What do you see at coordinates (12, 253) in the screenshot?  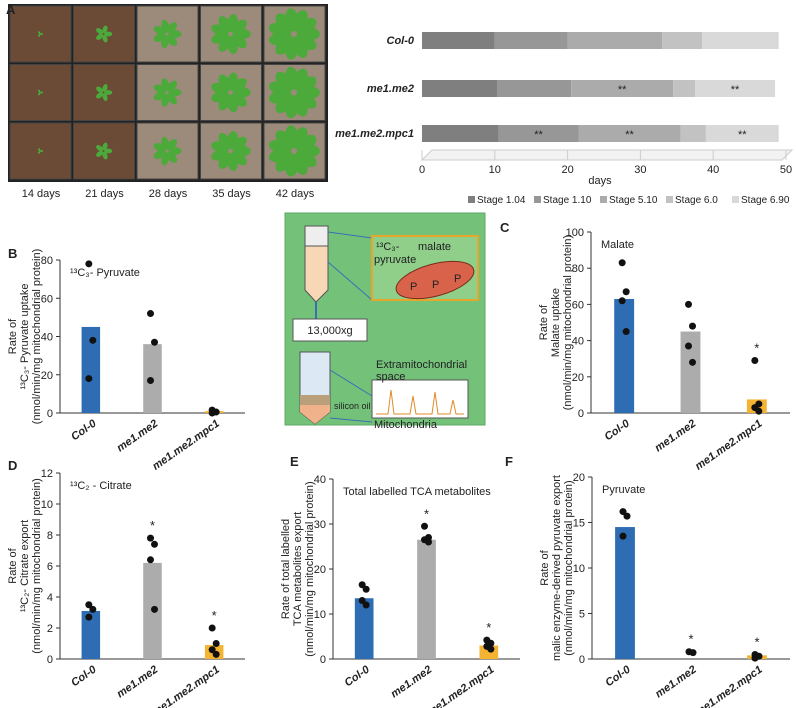 I see `panel-label: B` at bounding box center [12, 253].